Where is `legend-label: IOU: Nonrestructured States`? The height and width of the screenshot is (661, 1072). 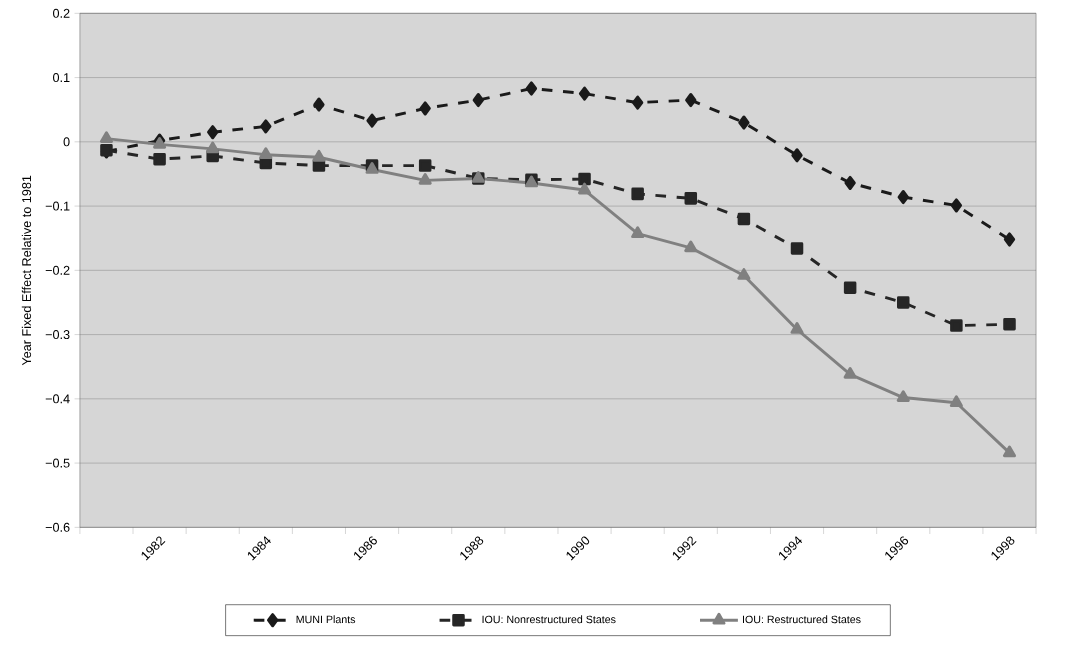 legend-label: IOU: Nonrestructured States is located at coordinates (549, 619).